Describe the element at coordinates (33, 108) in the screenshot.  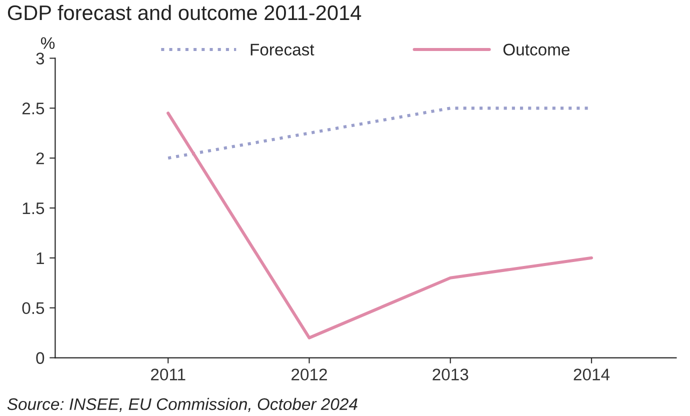
I see `y-tick-label: 2.5` at that location.